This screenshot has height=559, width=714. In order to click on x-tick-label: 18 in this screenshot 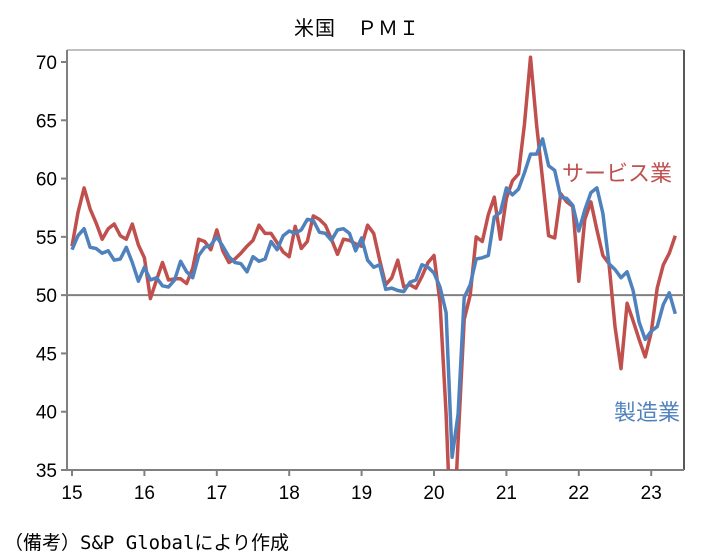, I will do `click(289, 493)`.